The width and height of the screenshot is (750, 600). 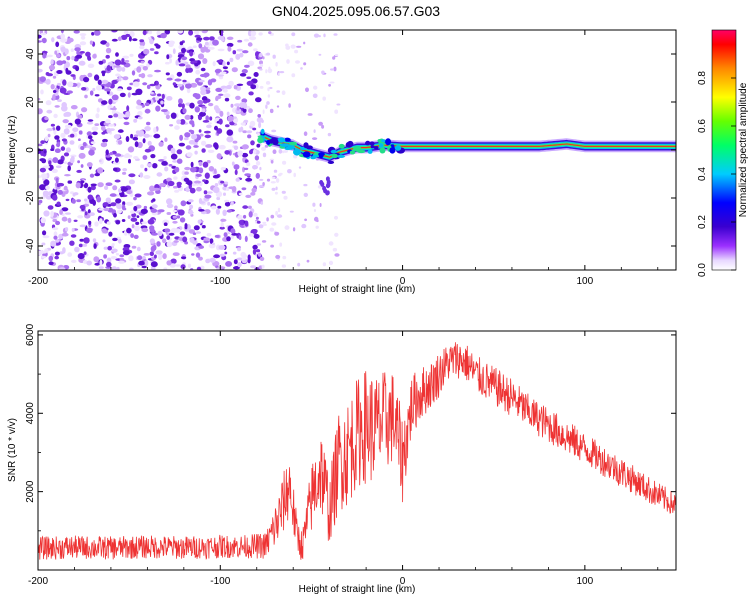 What do you see at coordinates (585, 281) in the screenshot?
I see `x-tick-label: 100` at bounding box center [585, 281].